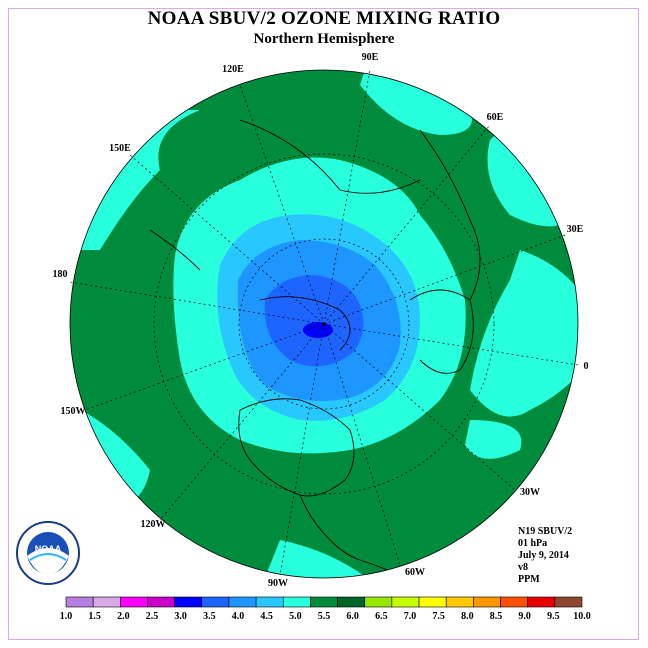 This screenshot has height=648, width=648. What do you see at coordinates (233, 69) in the screenshot?
I see `lon-label-120e: 120E` at bounding box center [233, 69].